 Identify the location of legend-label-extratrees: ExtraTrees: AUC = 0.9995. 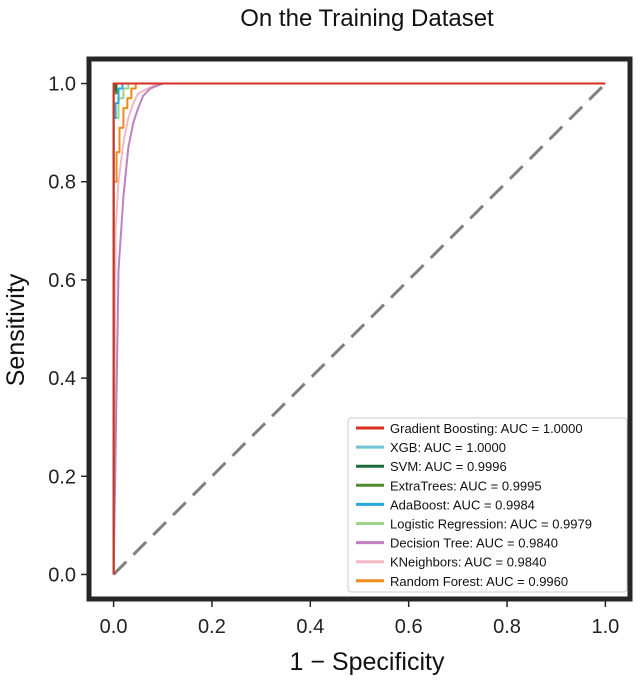
(466, 485).